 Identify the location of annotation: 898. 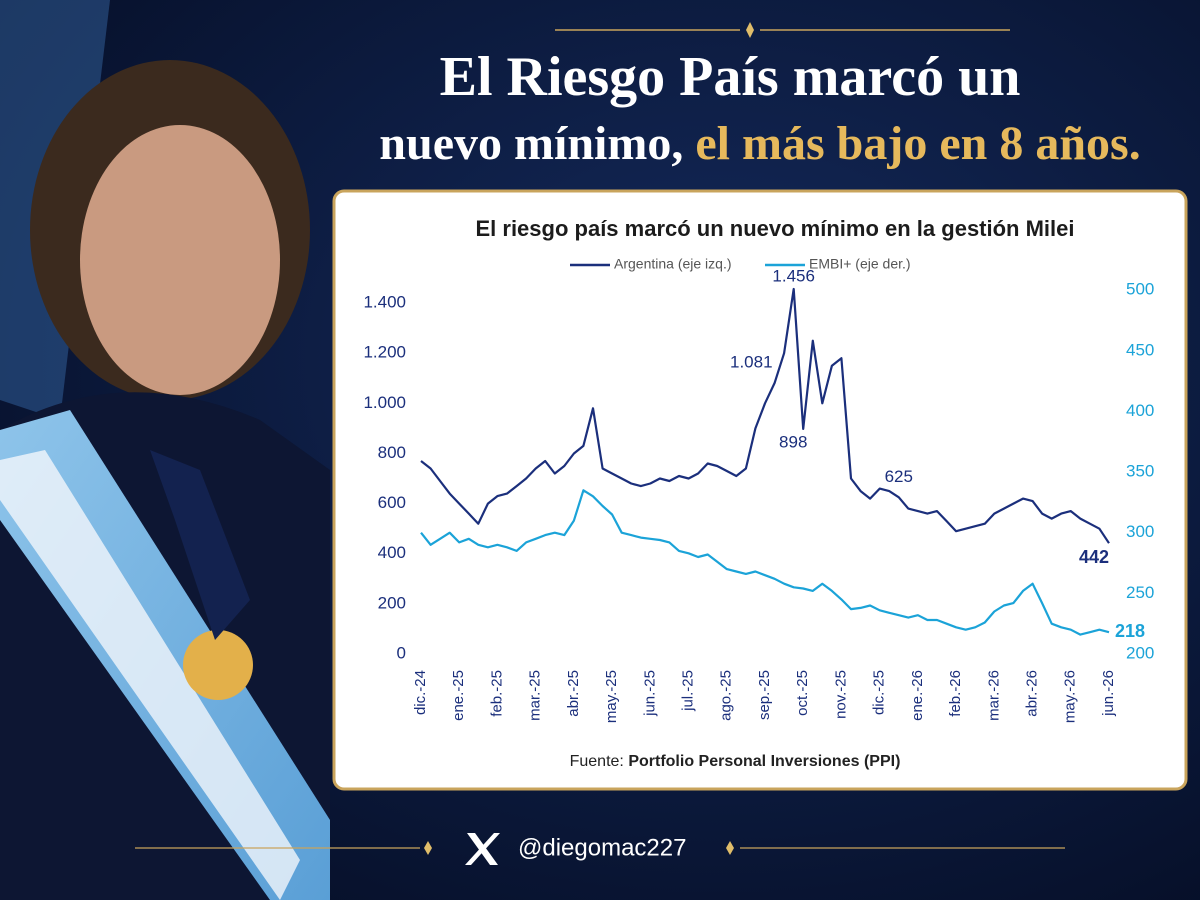
(793, 441).